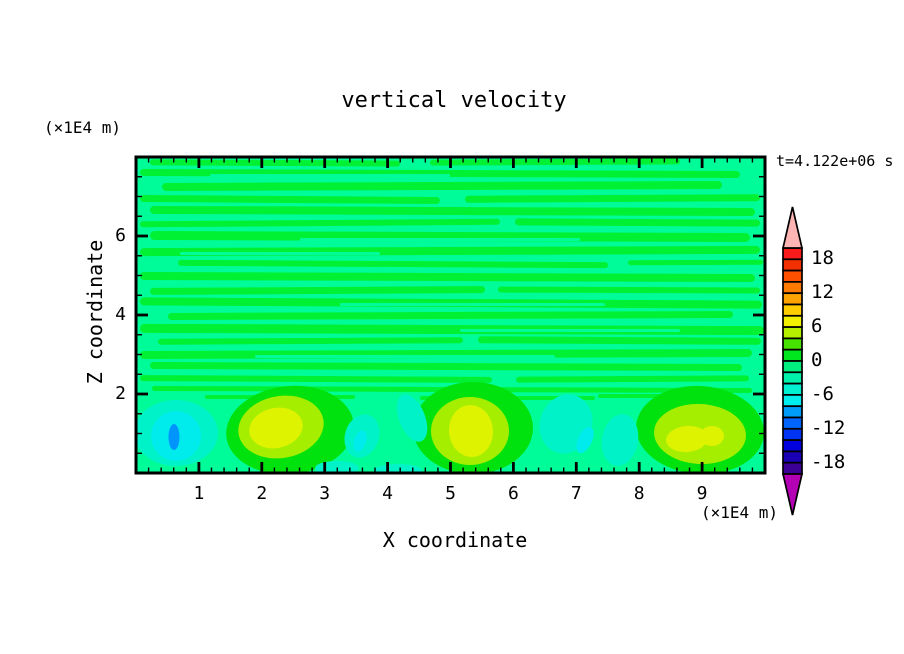 This screenshot has height=654, width=904. What do you see at coordinates (792, 227) in the screenshot?
I see `colorbar-over-arrow` at bounding box center [792, 227].